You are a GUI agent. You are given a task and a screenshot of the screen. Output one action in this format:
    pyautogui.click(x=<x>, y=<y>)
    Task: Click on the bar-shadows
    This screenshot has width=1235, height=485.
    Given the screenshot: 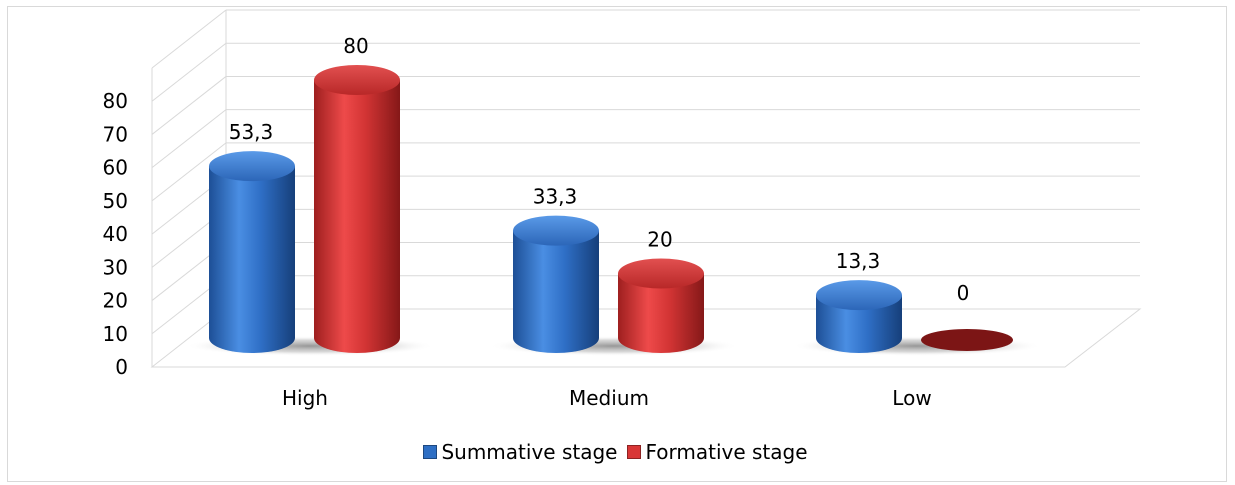 What is the action you would take?
    pyautogui.click(x=613, y=346)
    